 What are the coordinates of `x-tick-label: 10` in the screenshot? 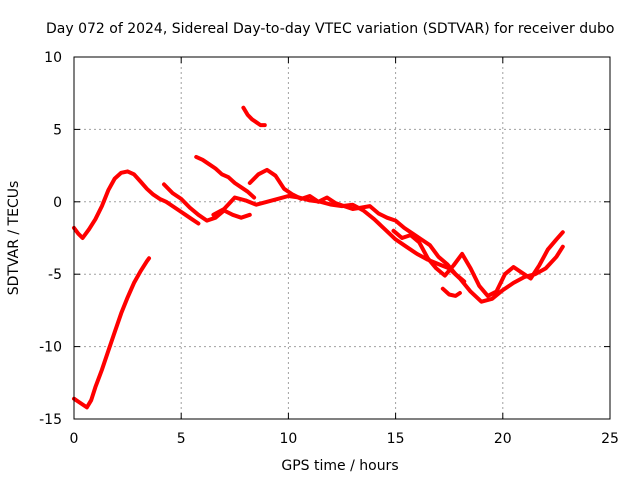 It's located at (288, 439).